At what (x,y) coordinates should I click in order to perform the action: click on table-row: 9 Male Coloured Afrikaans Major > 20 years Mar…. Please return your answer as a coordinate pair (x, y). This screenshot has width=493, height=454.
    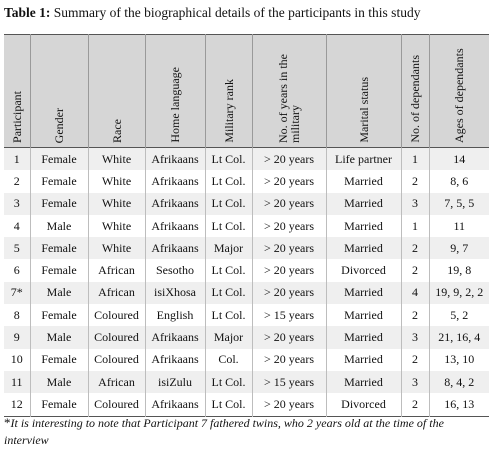
    Looking at the image, I should click on (246, 337).